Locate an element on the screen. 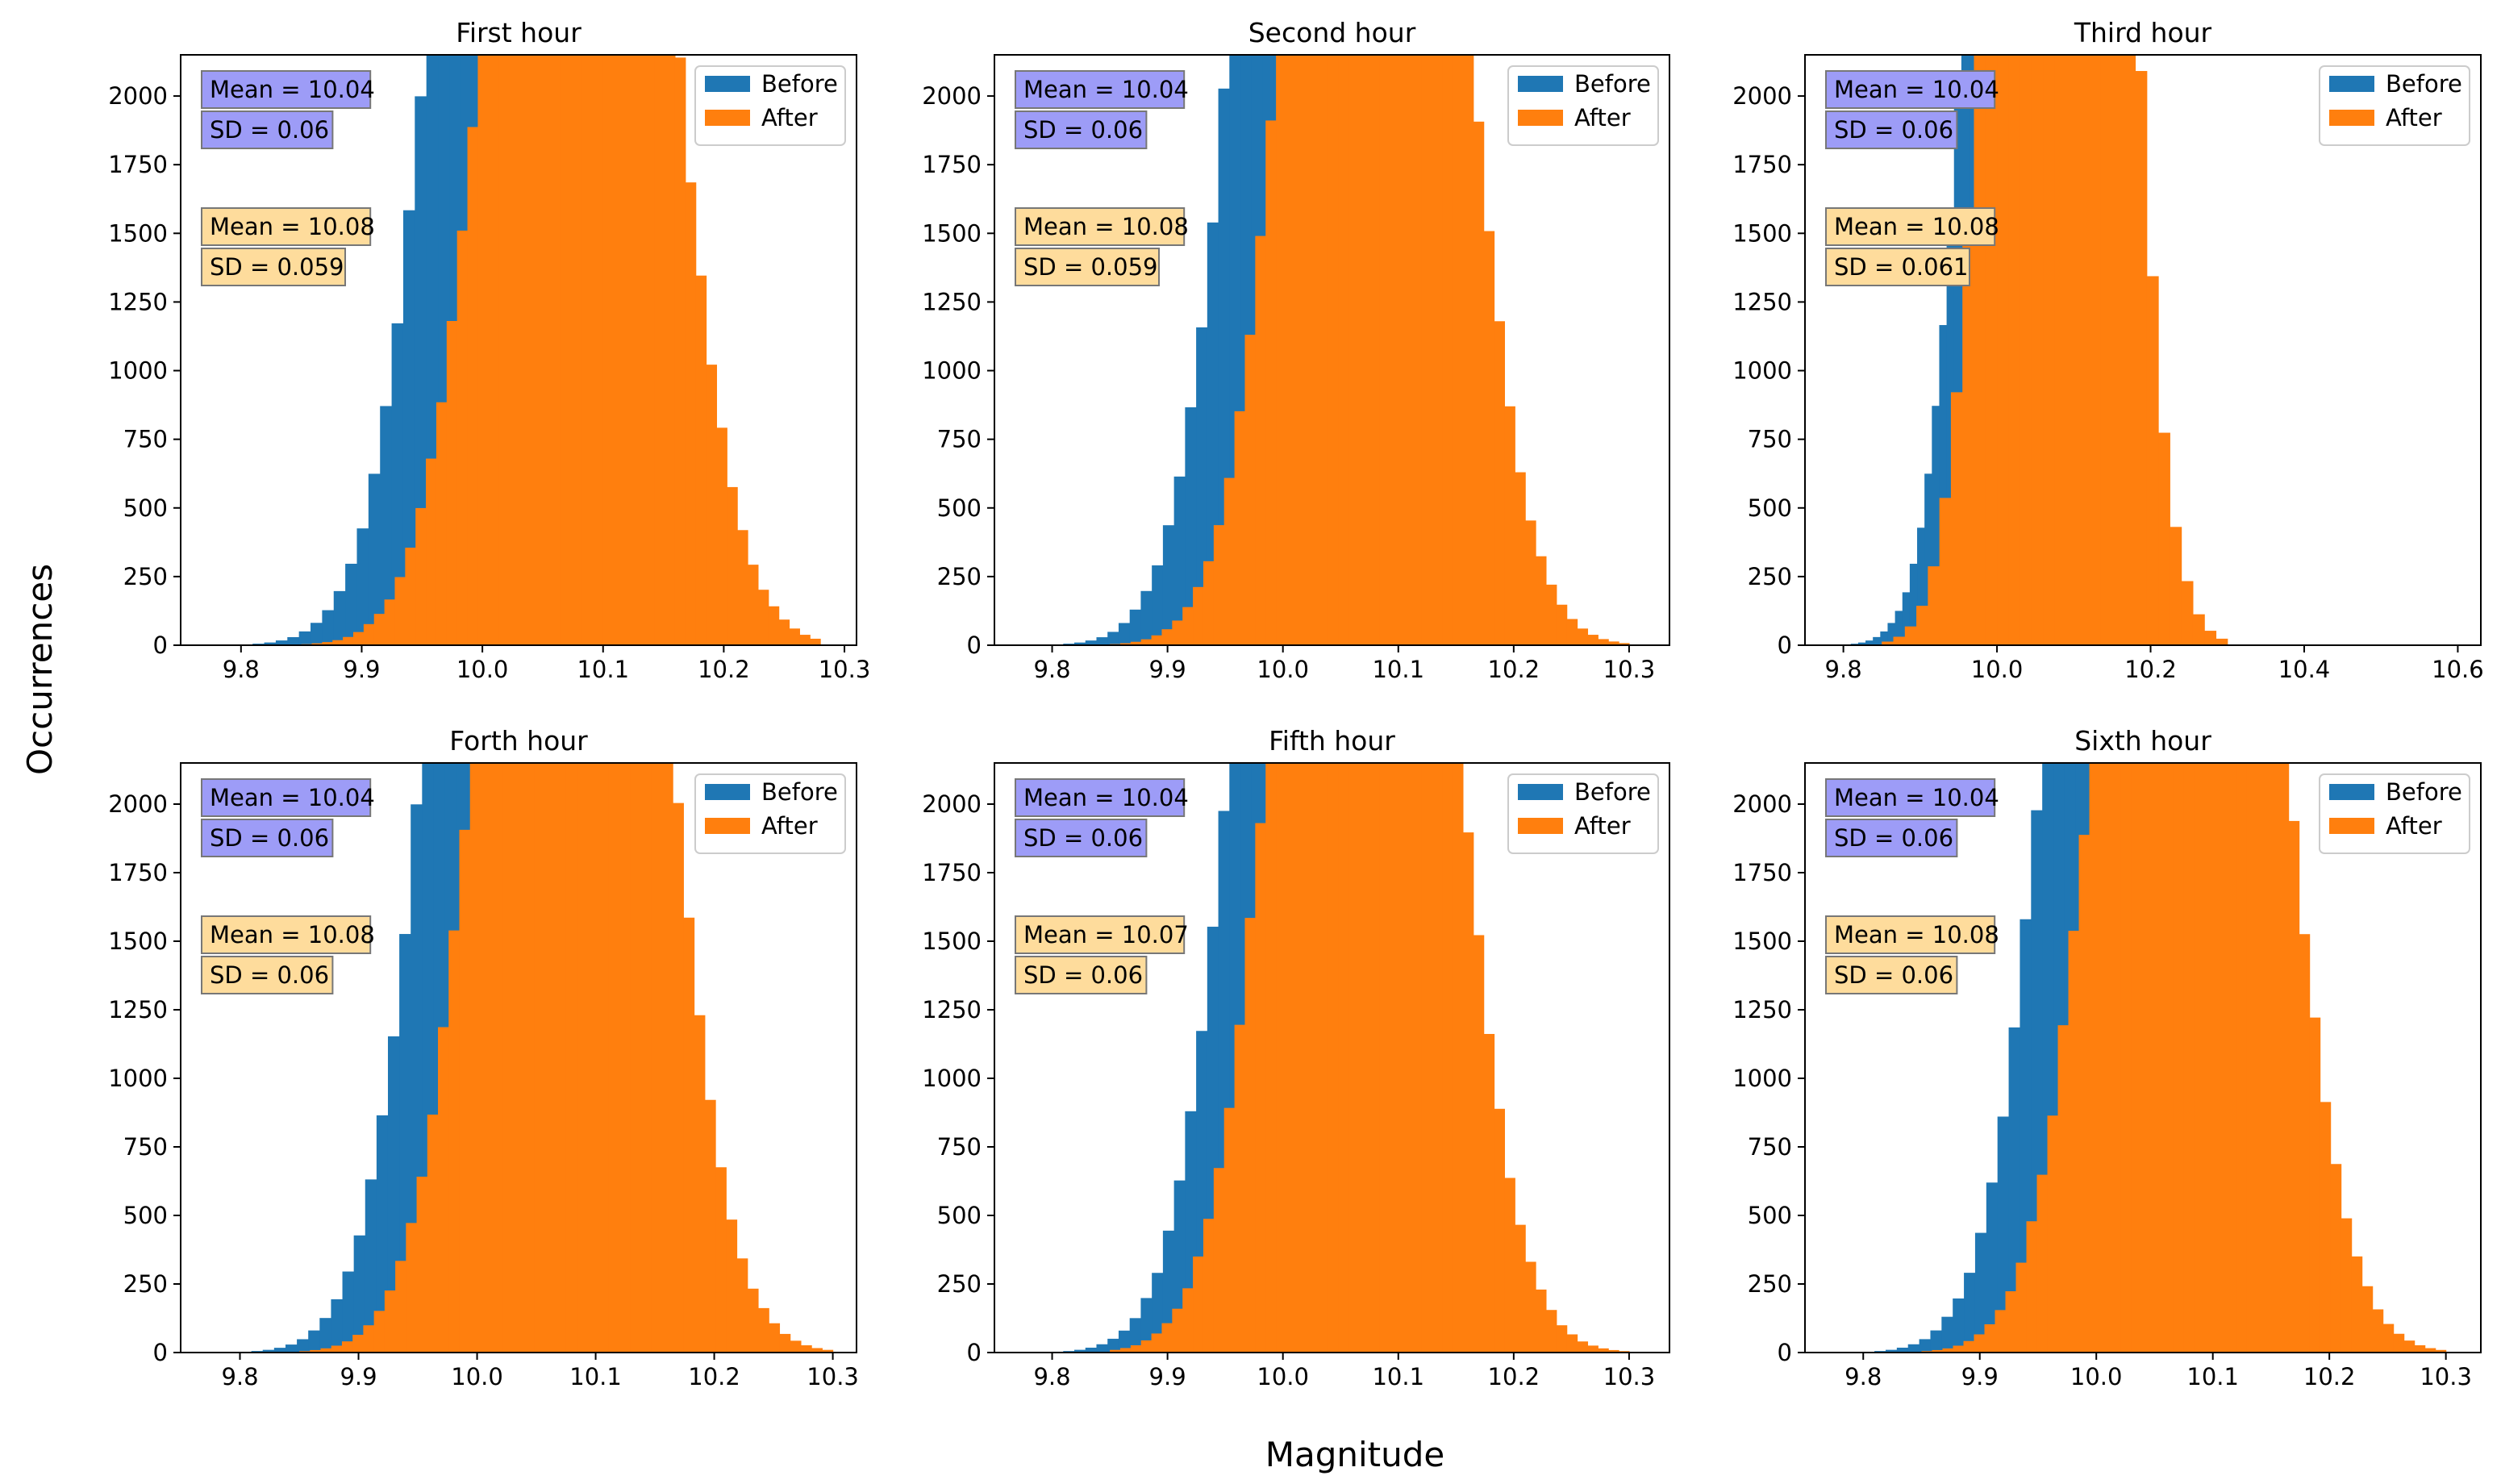 The image size is (2501, 1484). x-tick-label: 10.3 is located at coordinates (1630, 669).